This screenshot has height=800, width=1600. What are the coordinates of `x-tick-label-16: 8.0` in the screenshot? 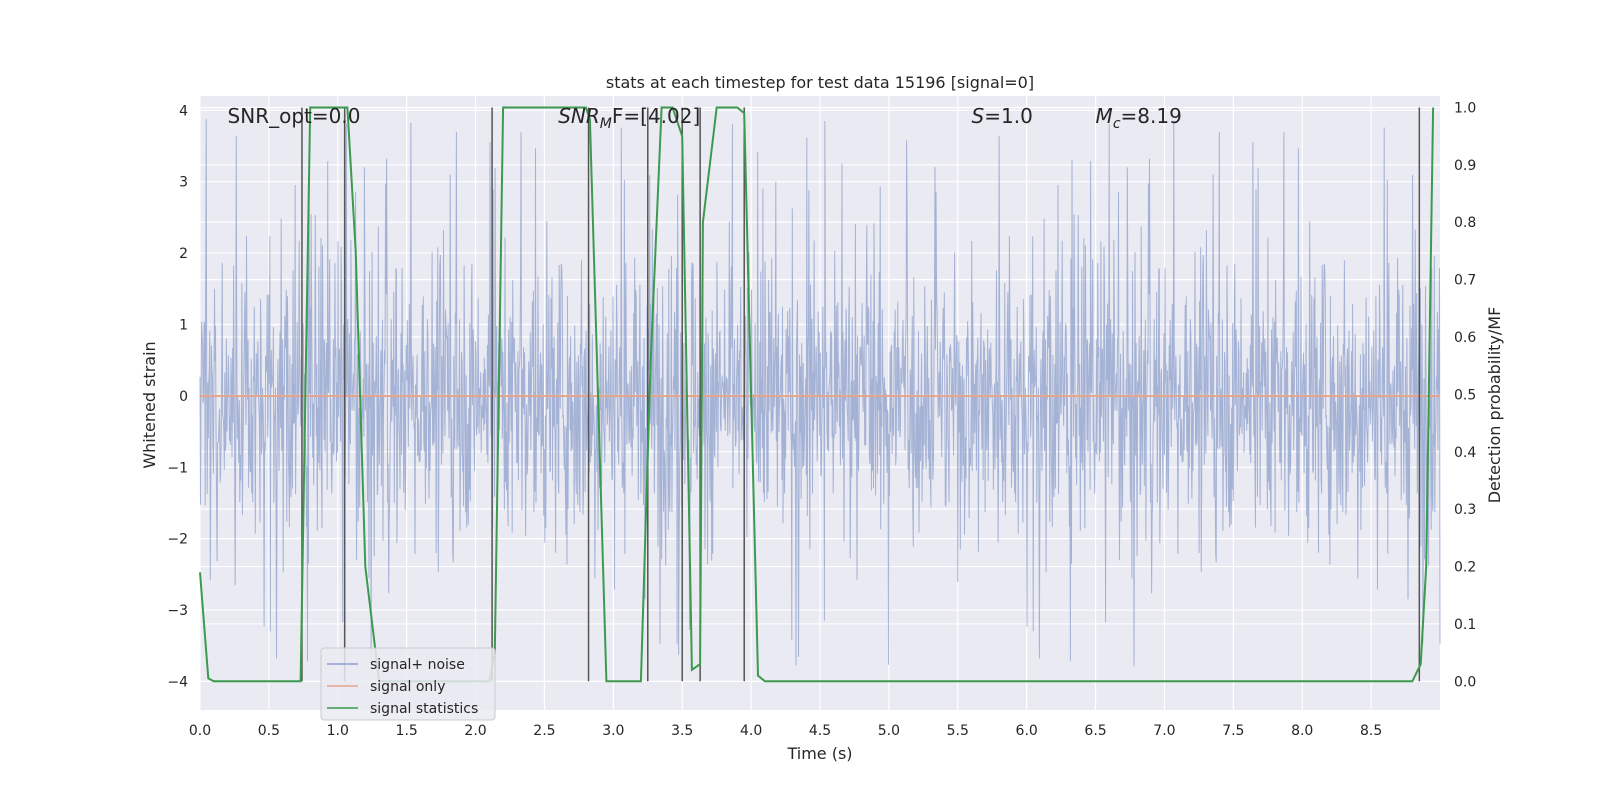 It's located at (1302, 731).